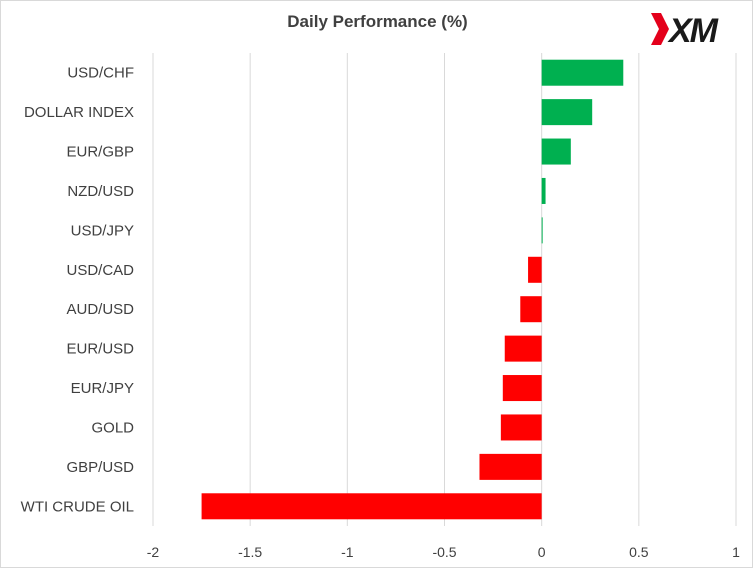  I want to click on category-label: USD/CAD, so click(100, 270).